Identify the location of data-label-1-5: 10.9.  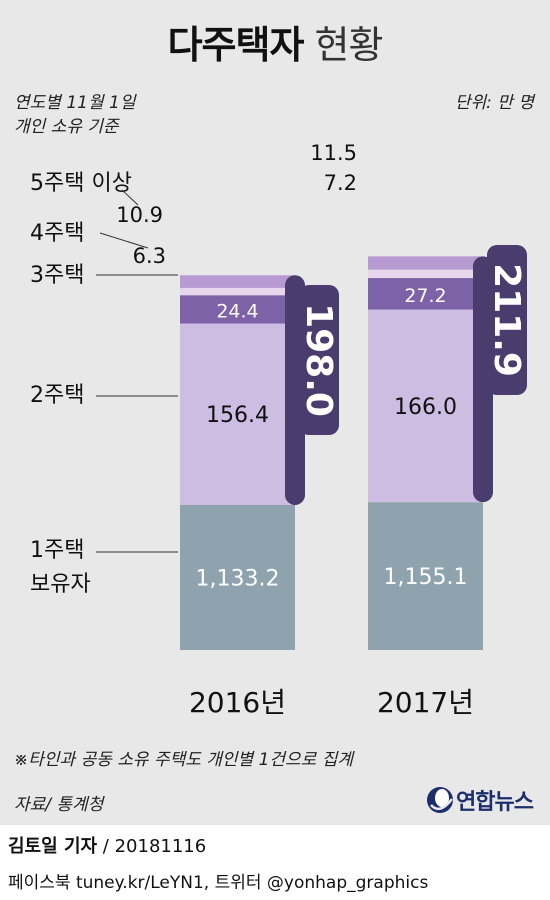
(139, 215).